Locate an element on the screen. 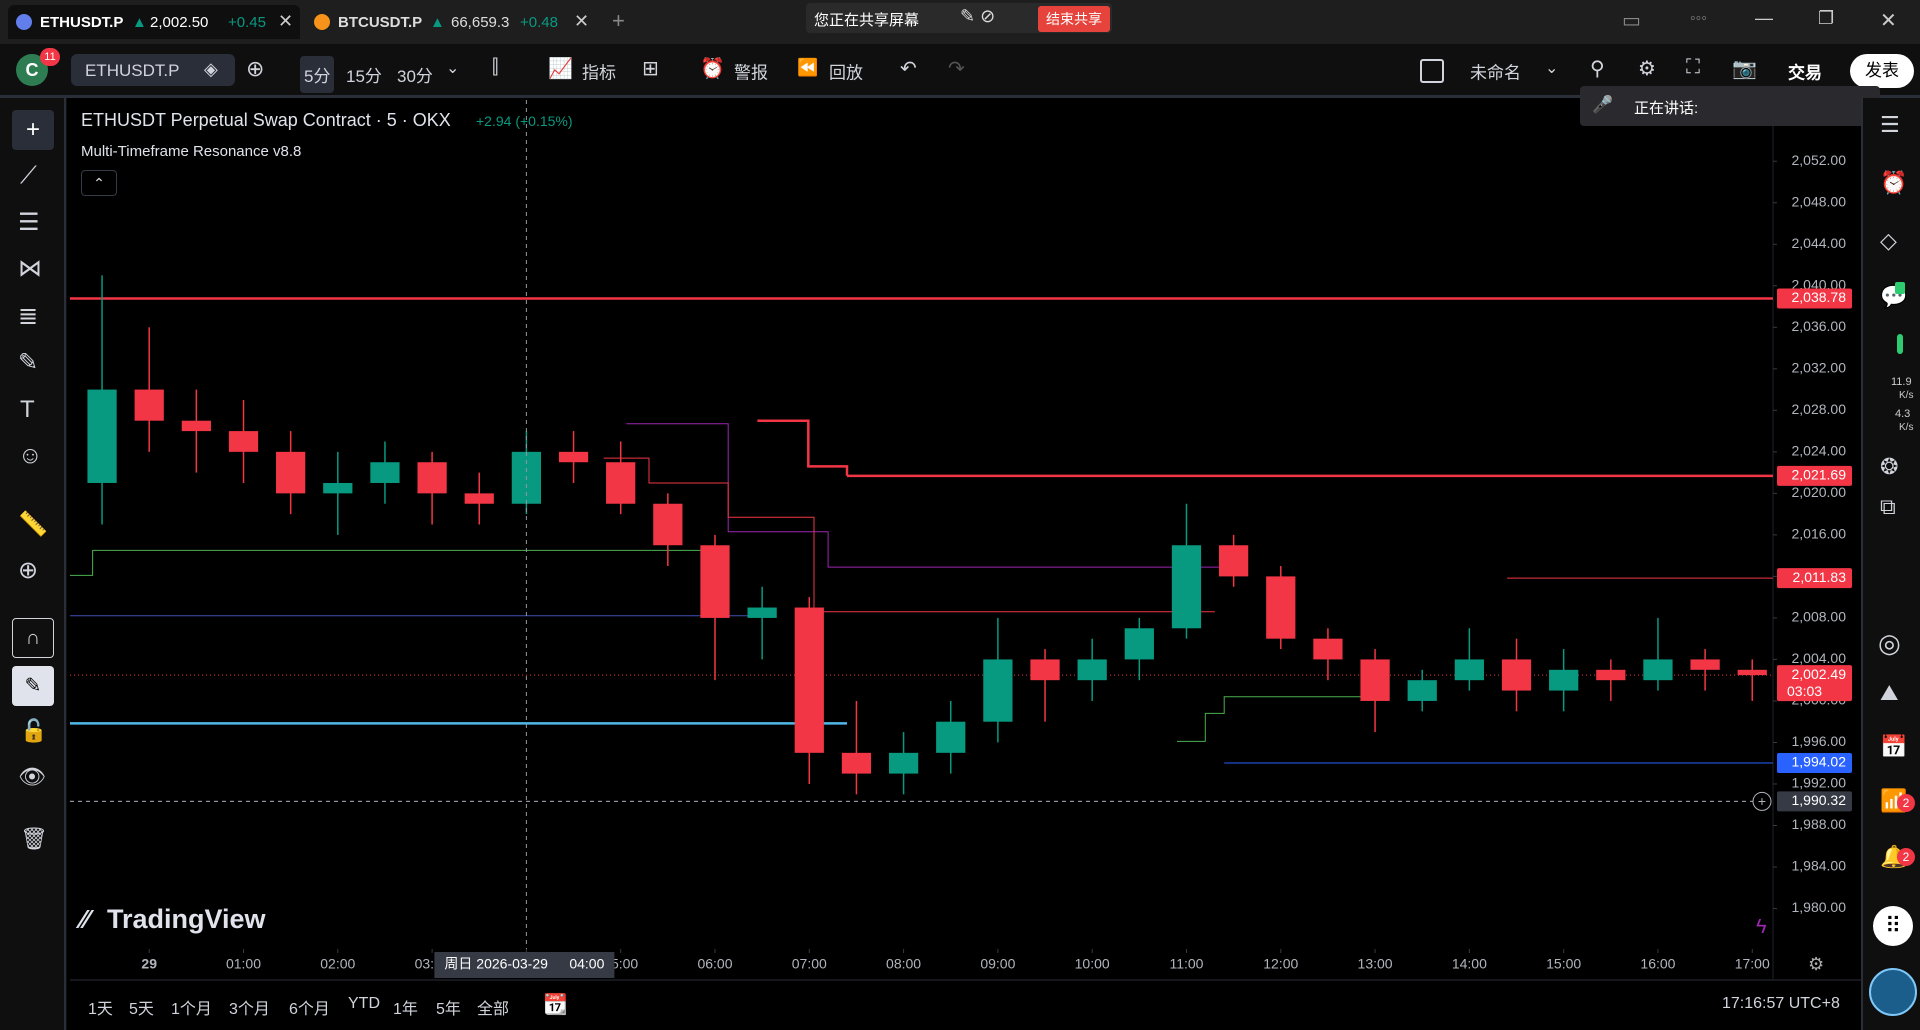 This screenshot has height=1030, width=1920. lock-tool: 🔓 is located at coordinates (34, 730).